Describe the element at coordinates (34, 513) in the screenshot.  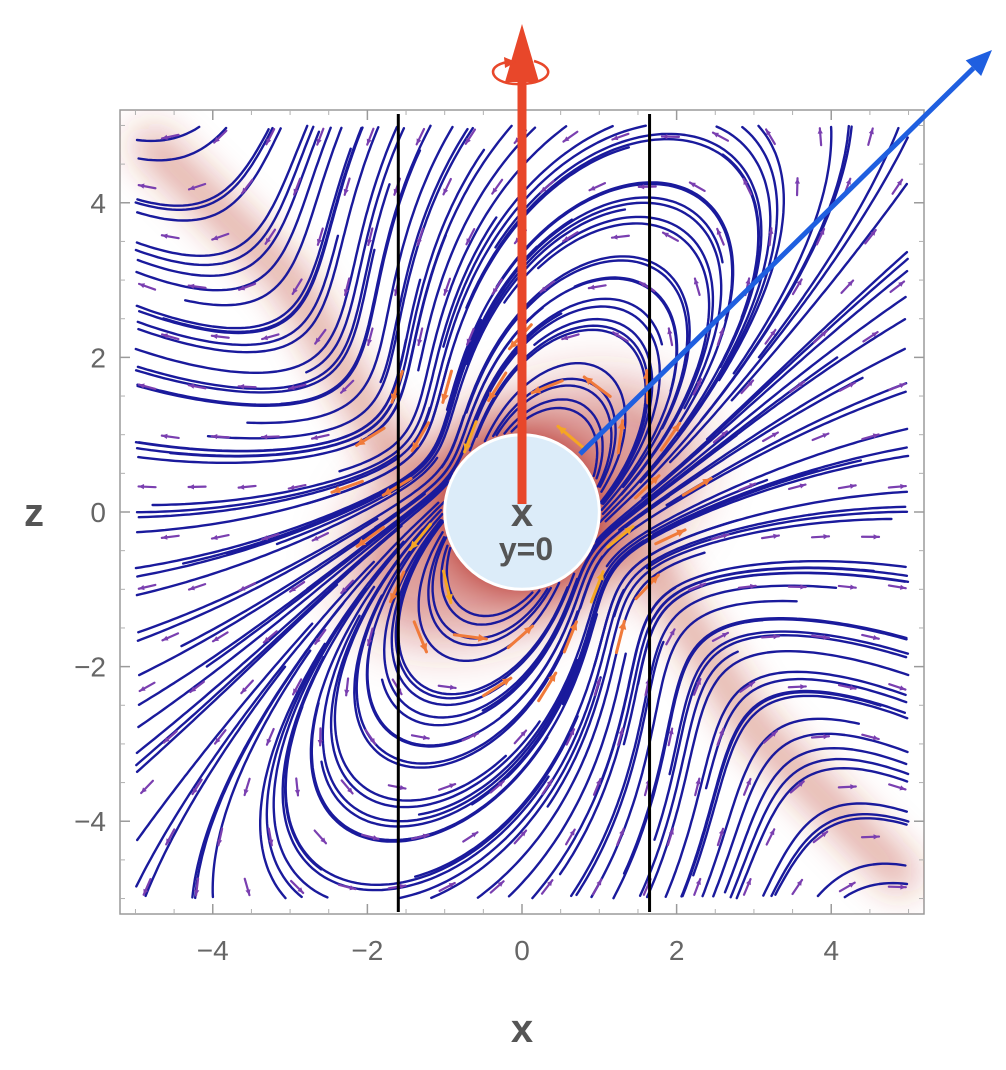
I see `z-axis-label: z` at that location.